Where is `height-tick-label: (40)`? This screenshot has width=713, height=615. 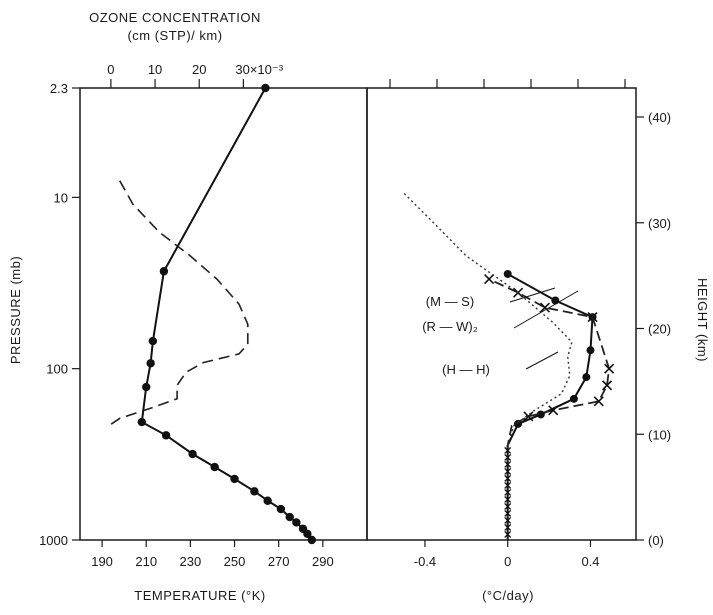 height-tick-label: (40) is located at coordinates (659, 117).